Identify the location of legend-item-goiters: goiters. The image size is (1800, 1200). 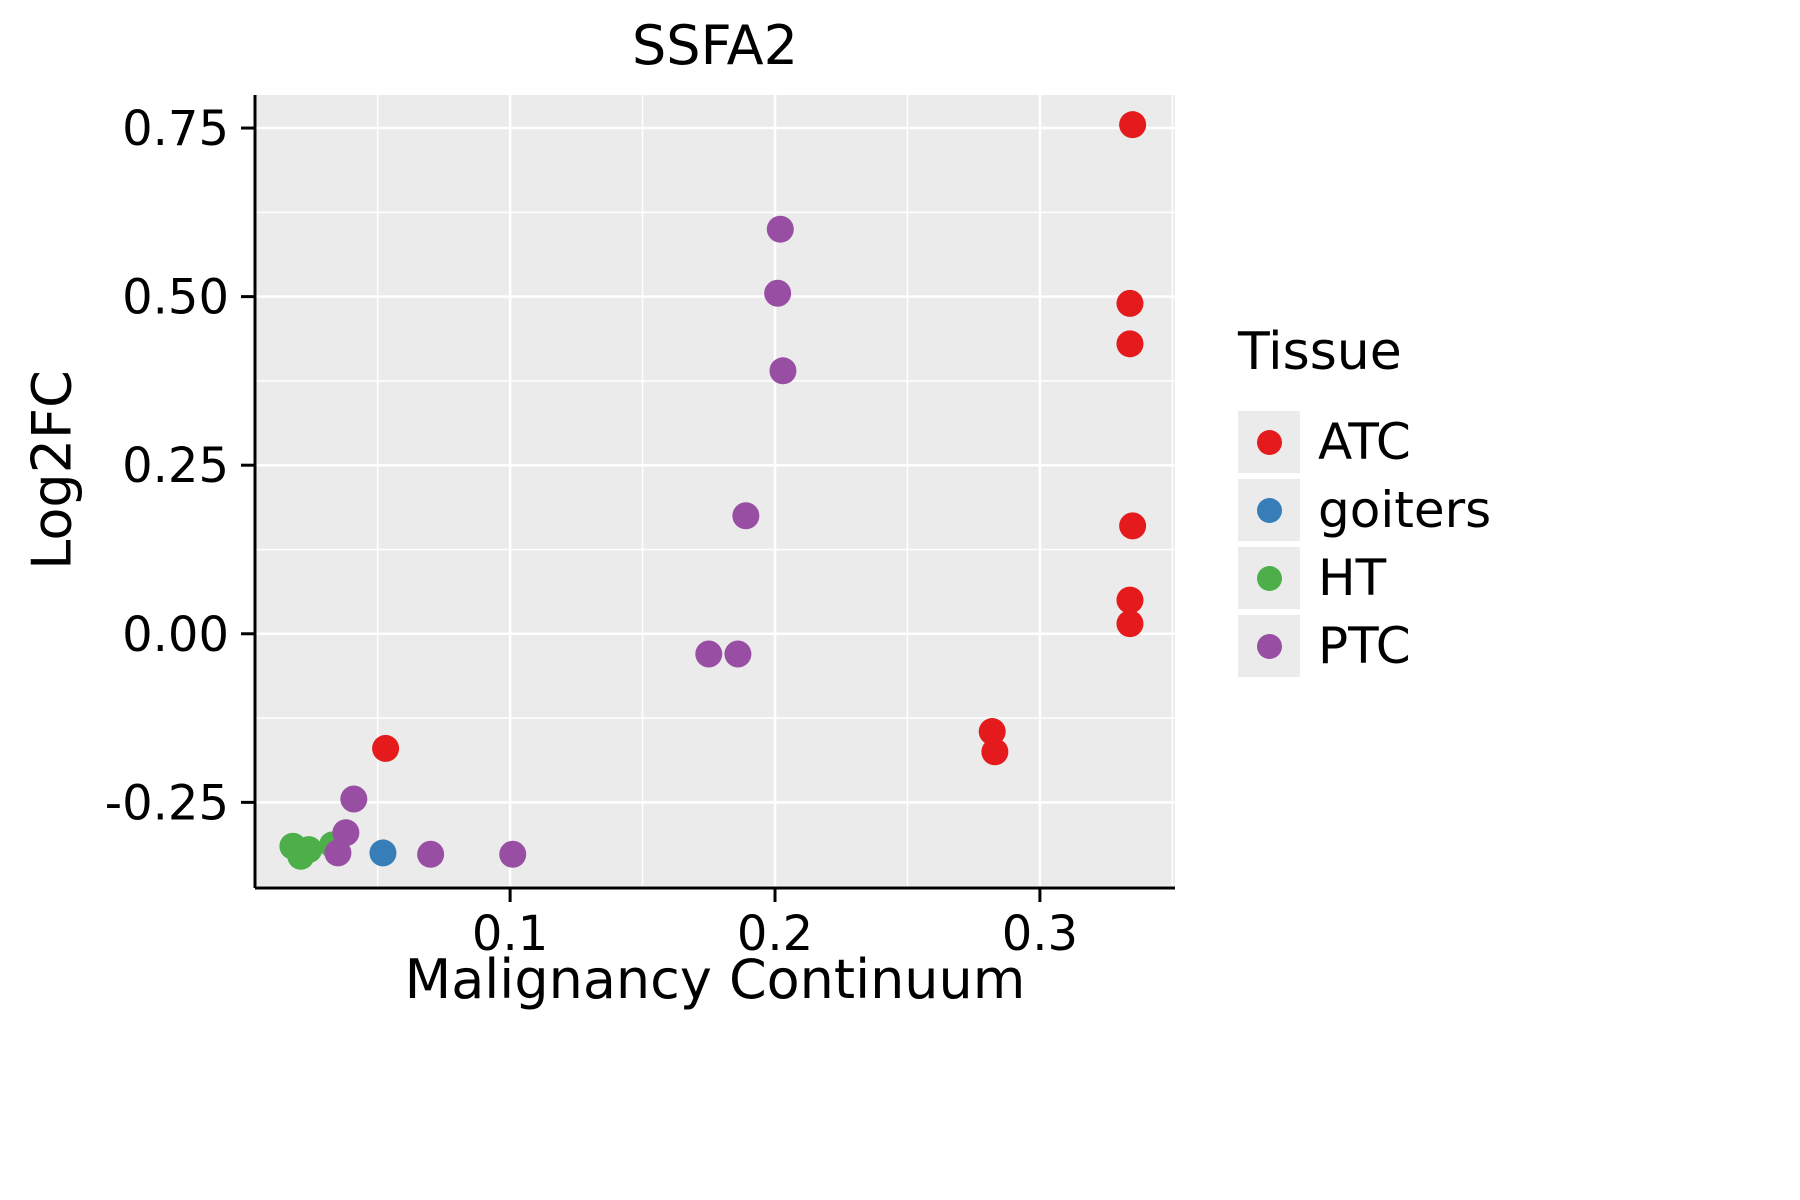
(1364, 510).